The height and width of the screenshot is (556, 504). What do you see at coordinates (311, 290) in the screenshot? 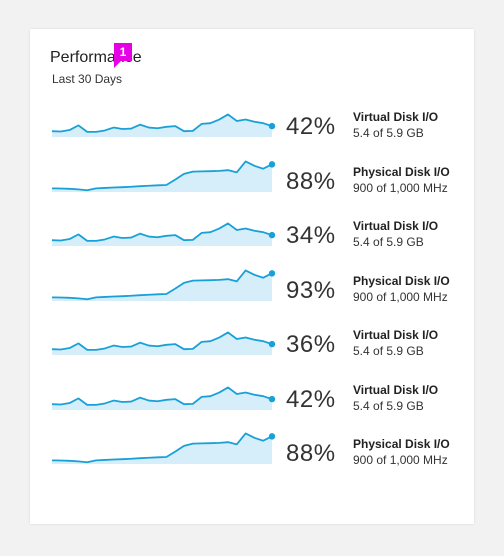
I see `metric-percent: 93%` at bounding box center [311, 290].